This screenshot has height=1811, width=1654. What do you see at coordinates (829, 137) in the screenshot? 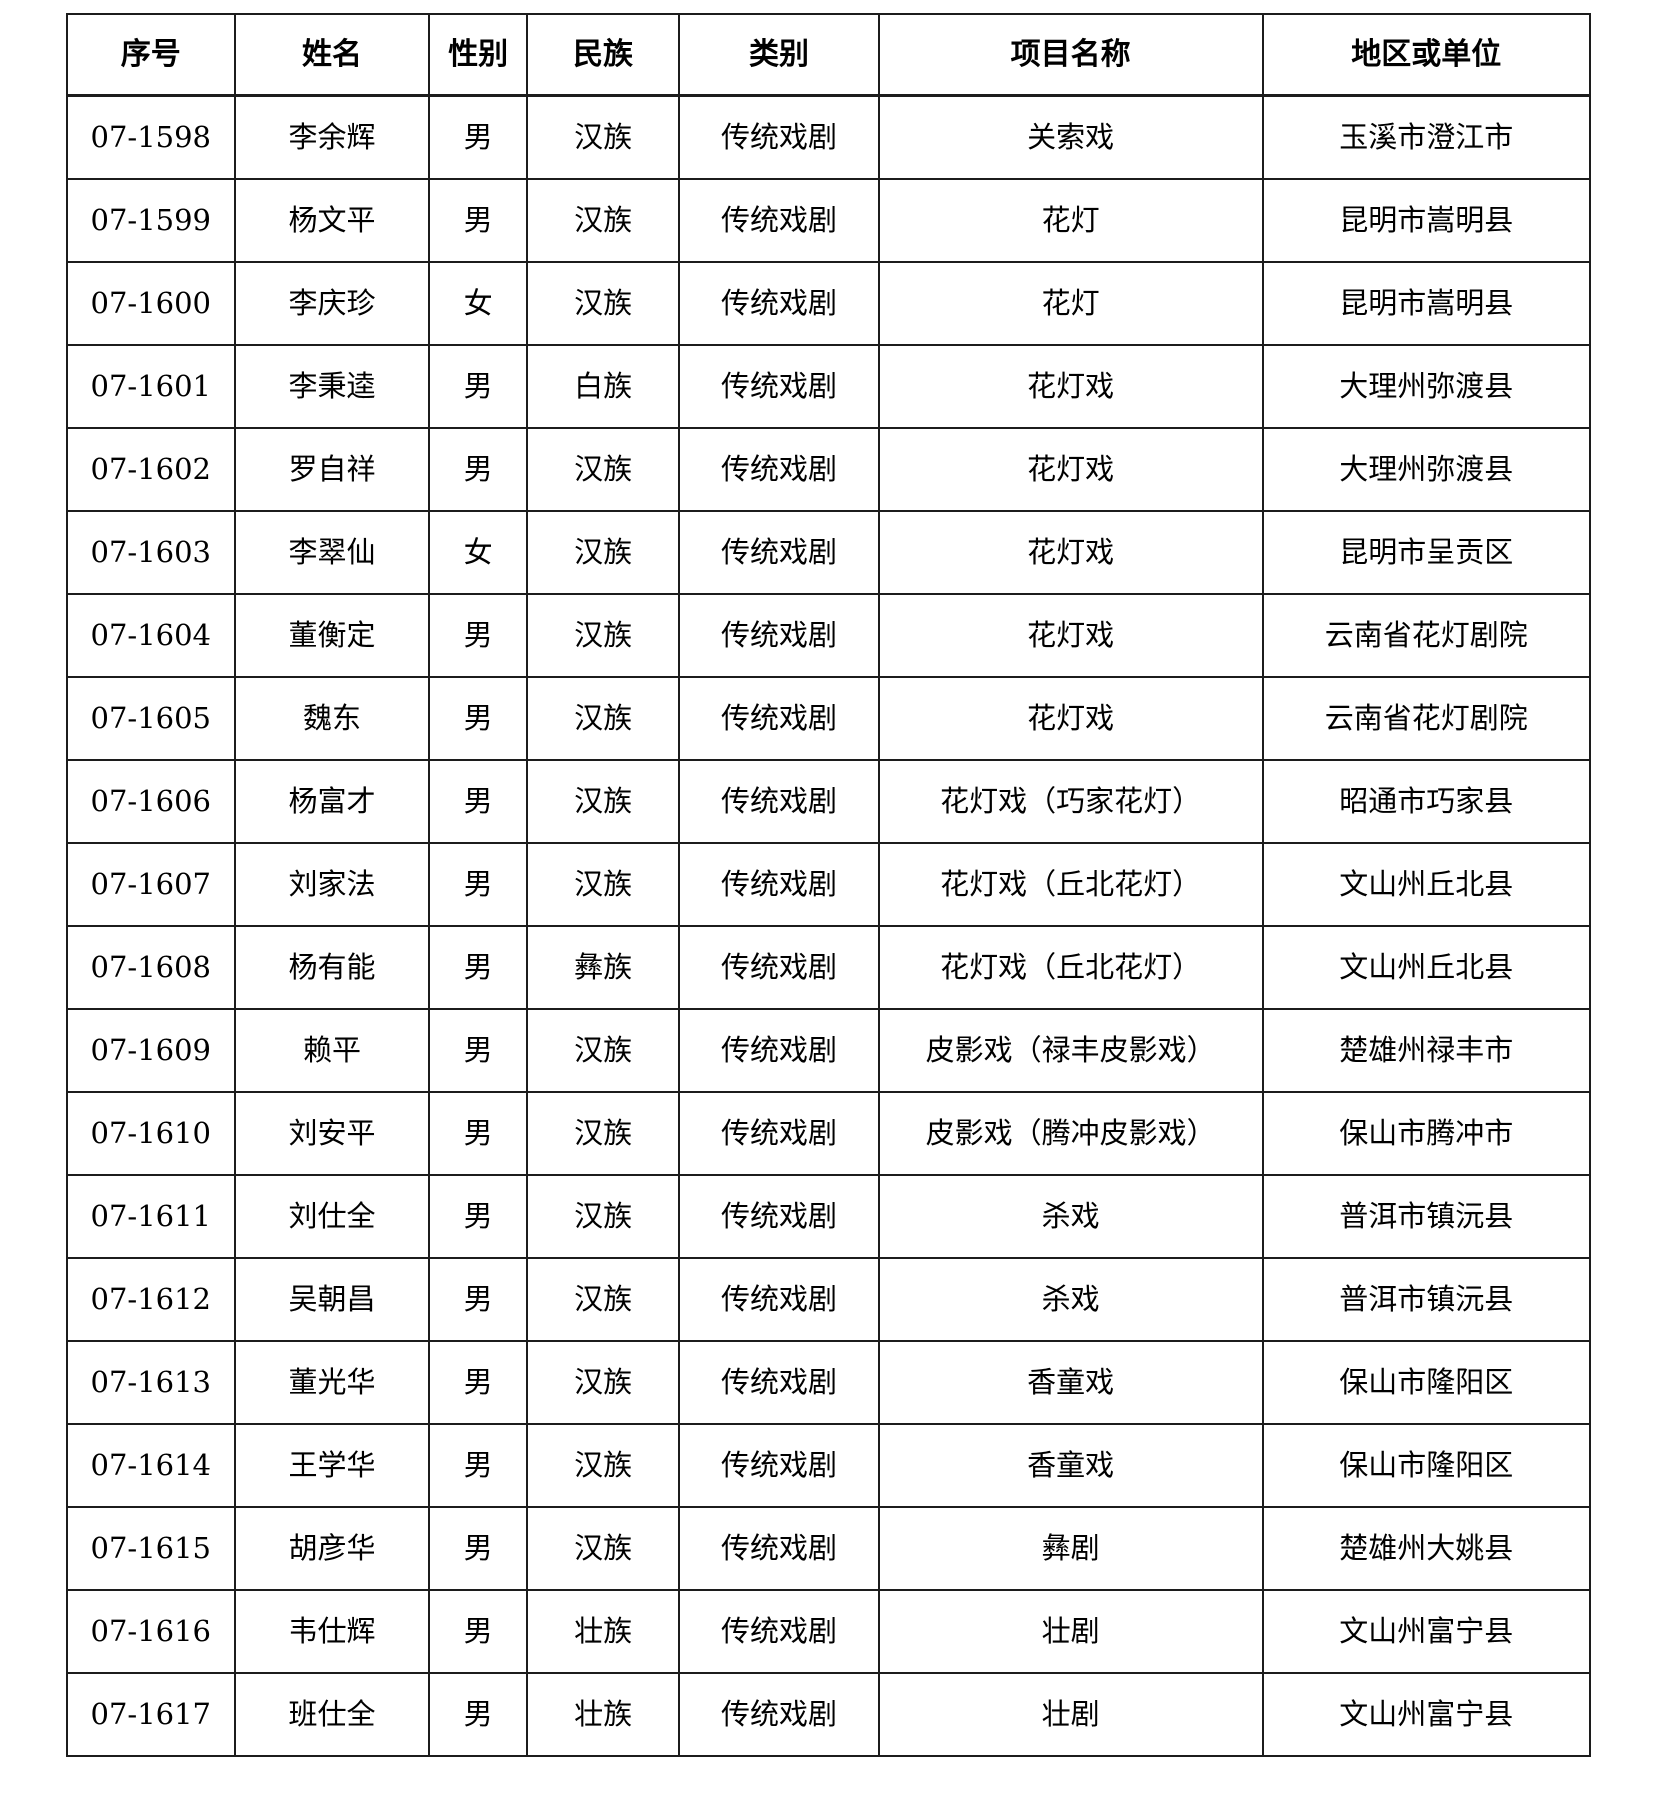
I see `table-row: 07-1598 李余辉男汉族 传统戏剧 关索戏 玉溪市澄江市` at bounding box center [829, 137].